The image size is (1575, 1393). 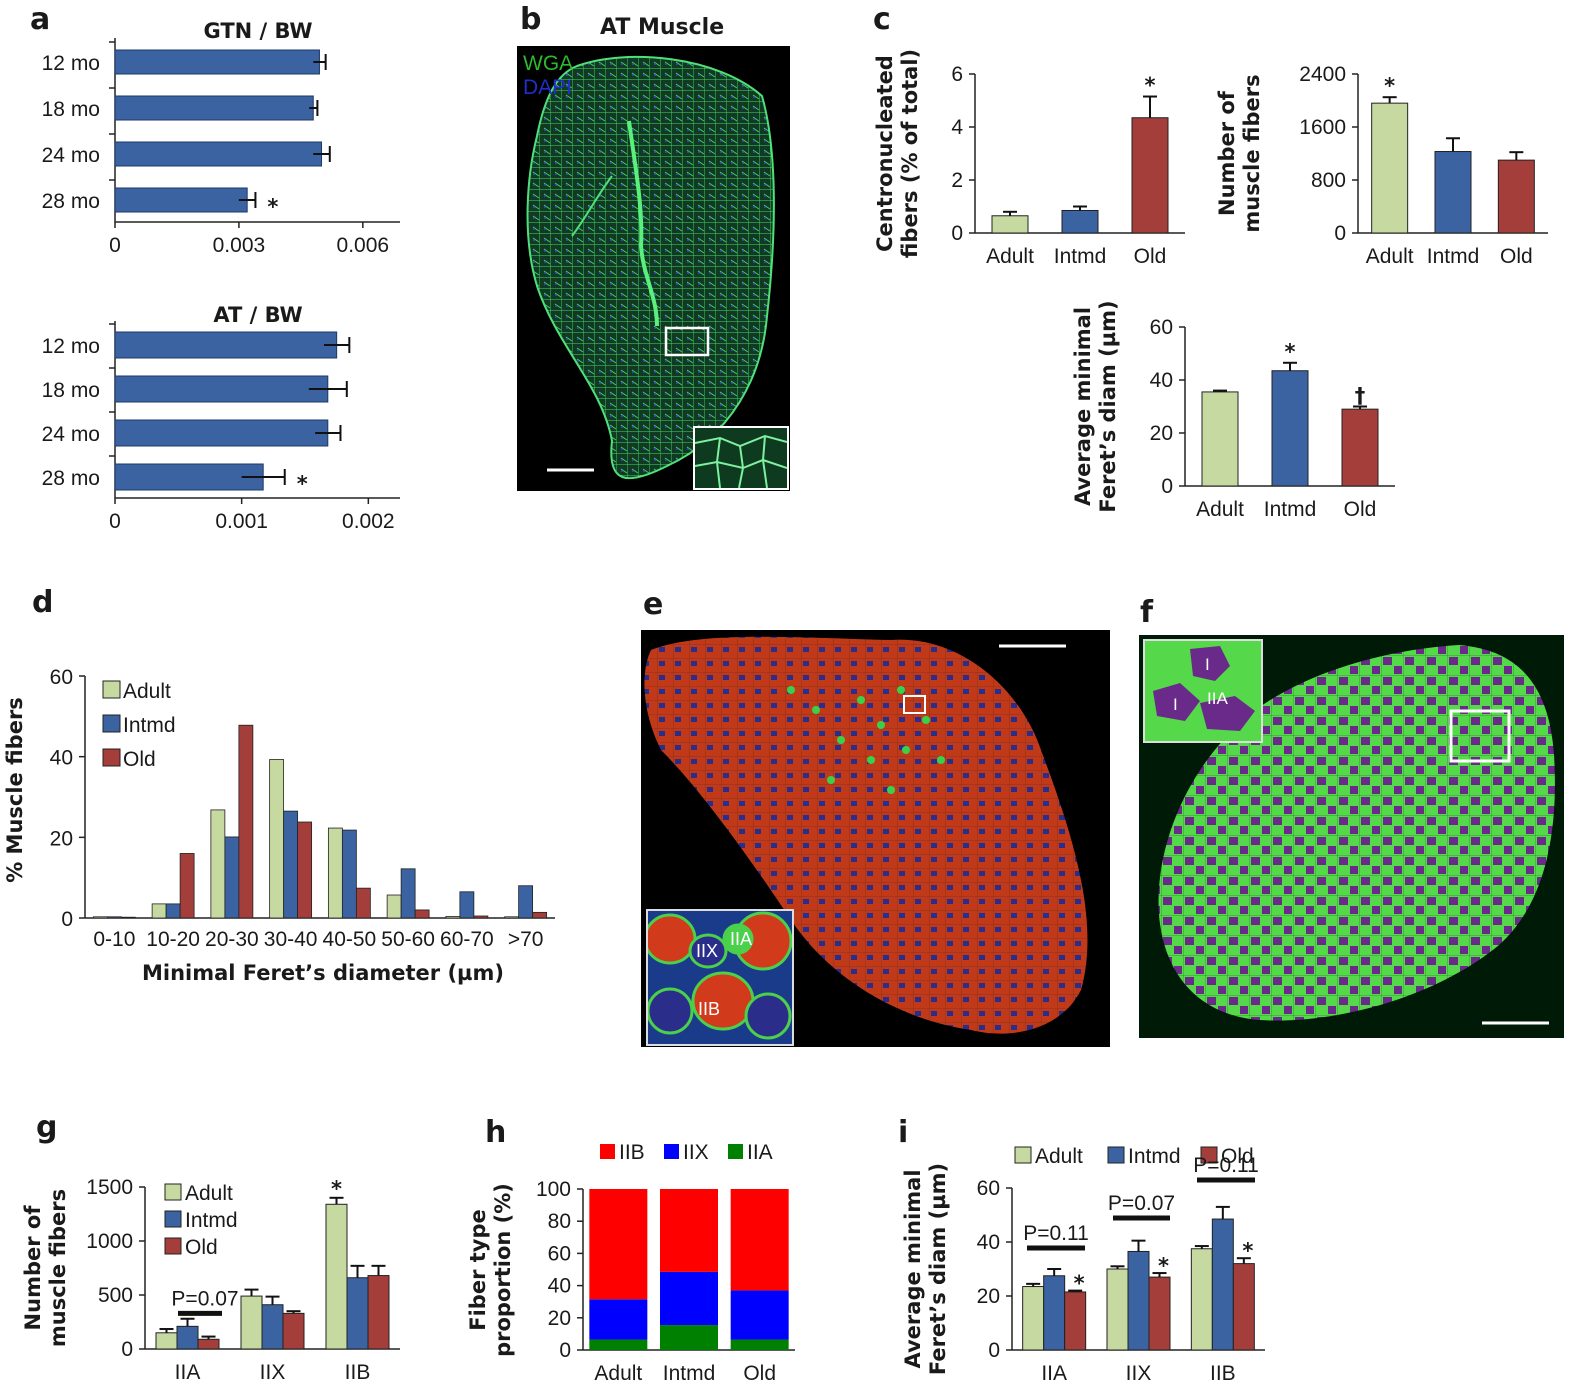 I want to click on fiber-type-micrograph-e: IIA IIX IIB, so click(x=875, y=838).